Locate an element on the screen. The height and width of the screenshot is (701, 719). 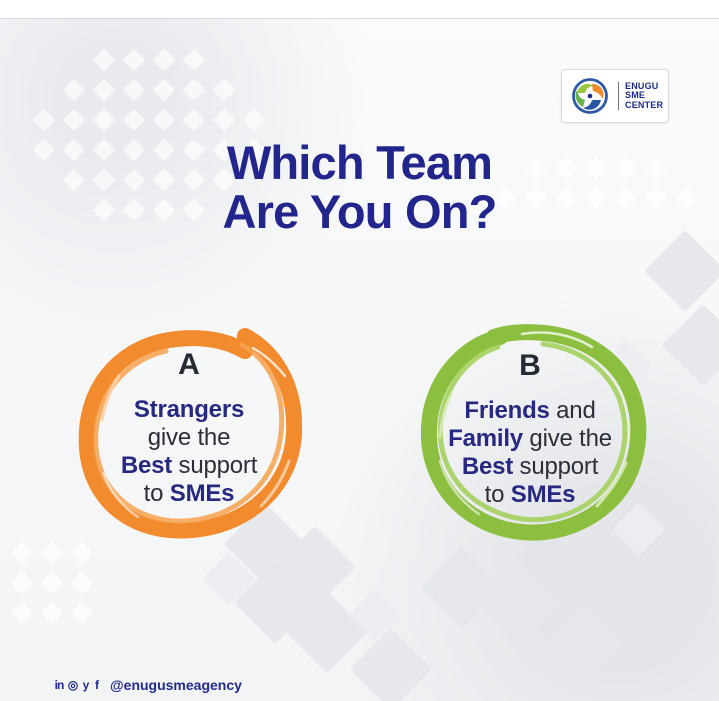
team-a-statement: Strangers give the Best support to SMEs is located at coordinates (189, 452).